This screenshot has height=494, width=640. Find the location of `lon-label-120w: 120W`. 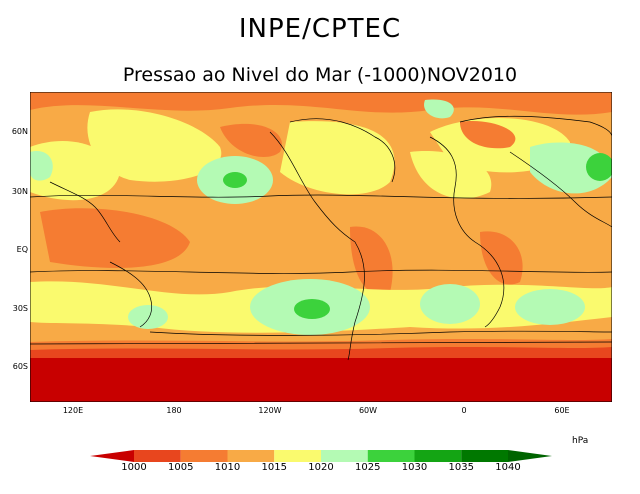

lon-label-120w: 120W is located at coordinates (270, 410).